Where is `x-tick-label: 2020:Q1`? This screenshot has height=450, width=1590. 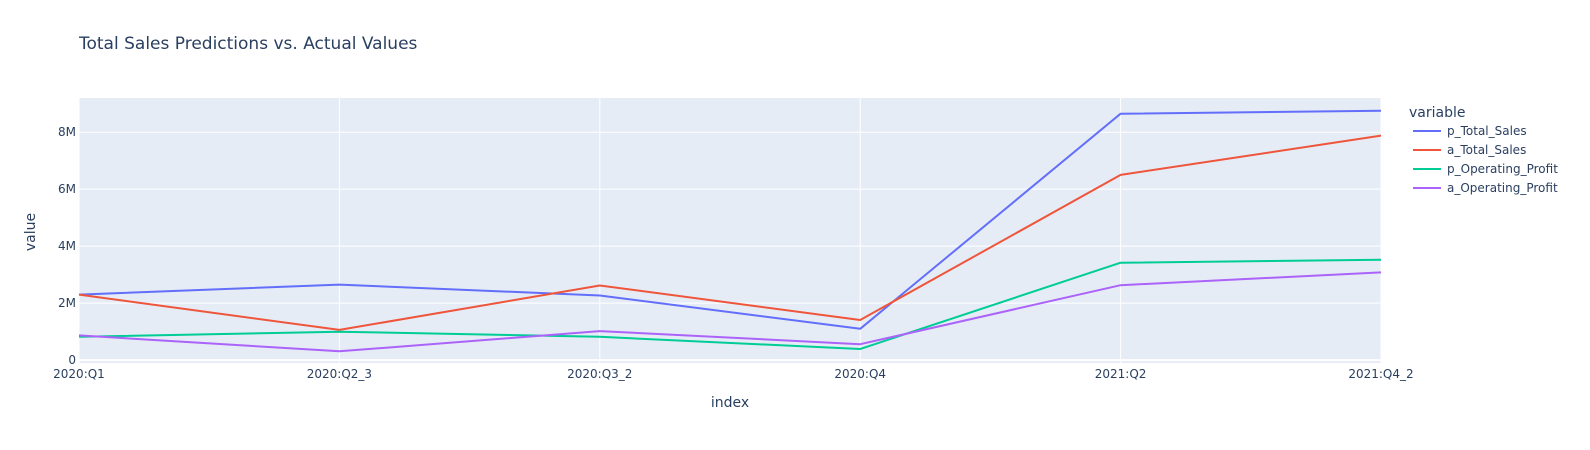 x-tick-label: 2020:Q1 is located at coordinates (79, 374).